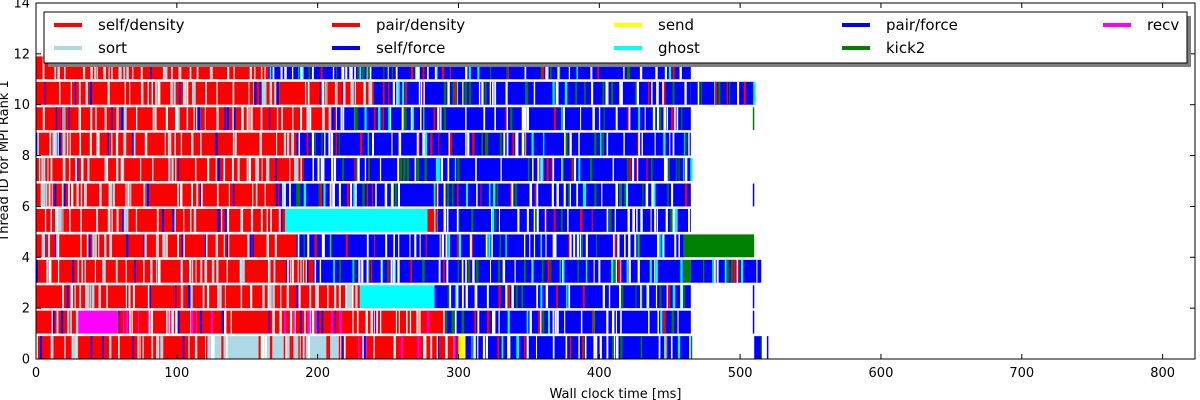  I want to click on x-tick-label: 0, so click(36, 373).